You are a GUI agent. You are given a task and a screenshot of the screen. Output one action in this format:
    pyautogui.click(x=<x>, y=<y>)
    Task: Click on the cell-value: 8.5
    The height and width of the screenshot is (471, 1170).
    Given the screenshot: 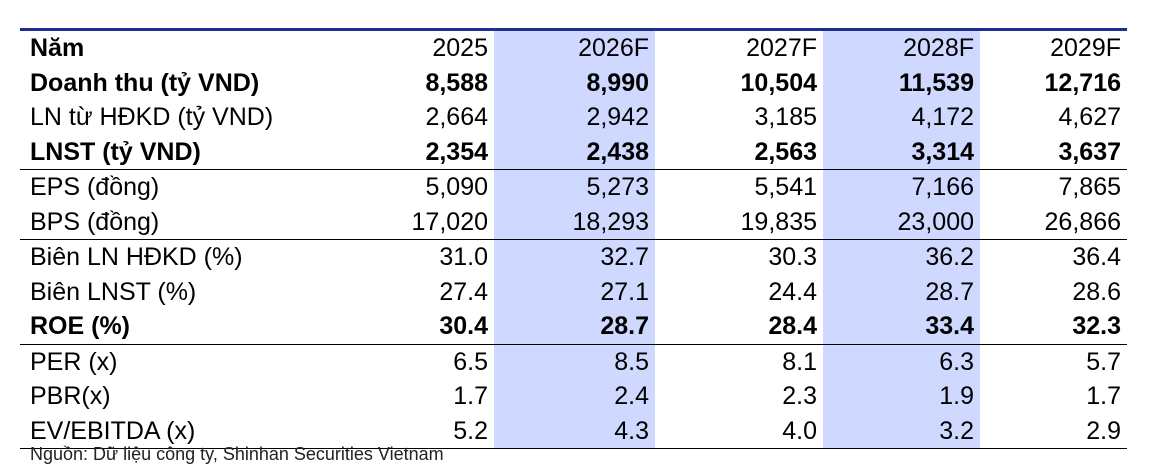 What is the action you would take?
    pyautogui.click(x=574, y=361)
    